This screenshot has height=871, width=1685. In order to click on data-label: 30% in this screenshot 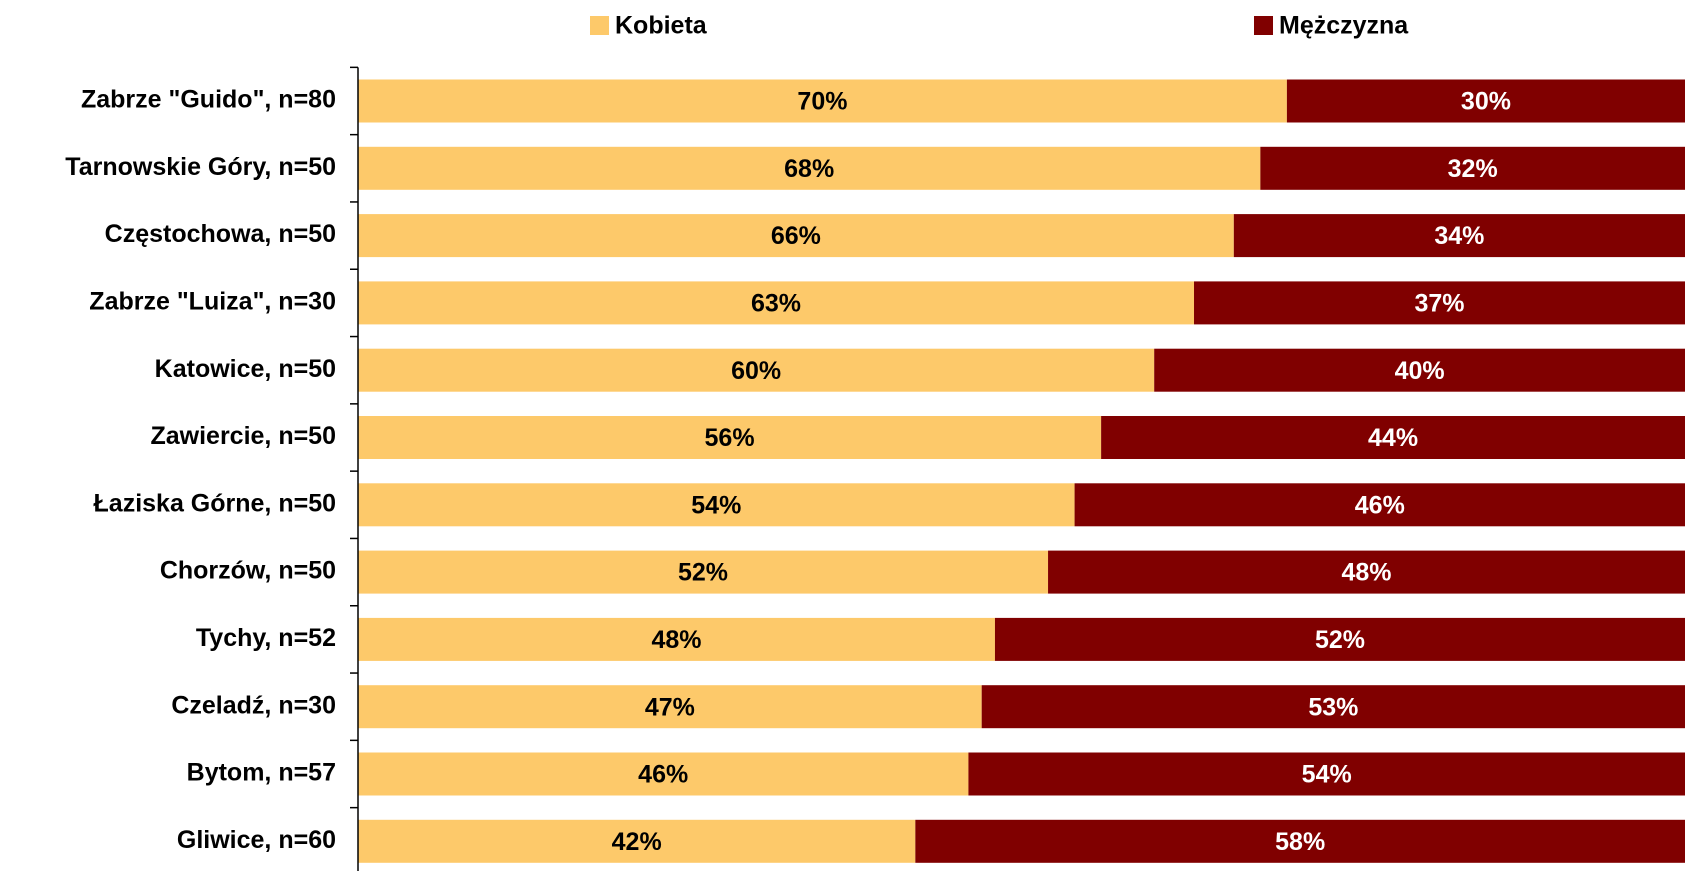, I will do `click(1486, 102)`.